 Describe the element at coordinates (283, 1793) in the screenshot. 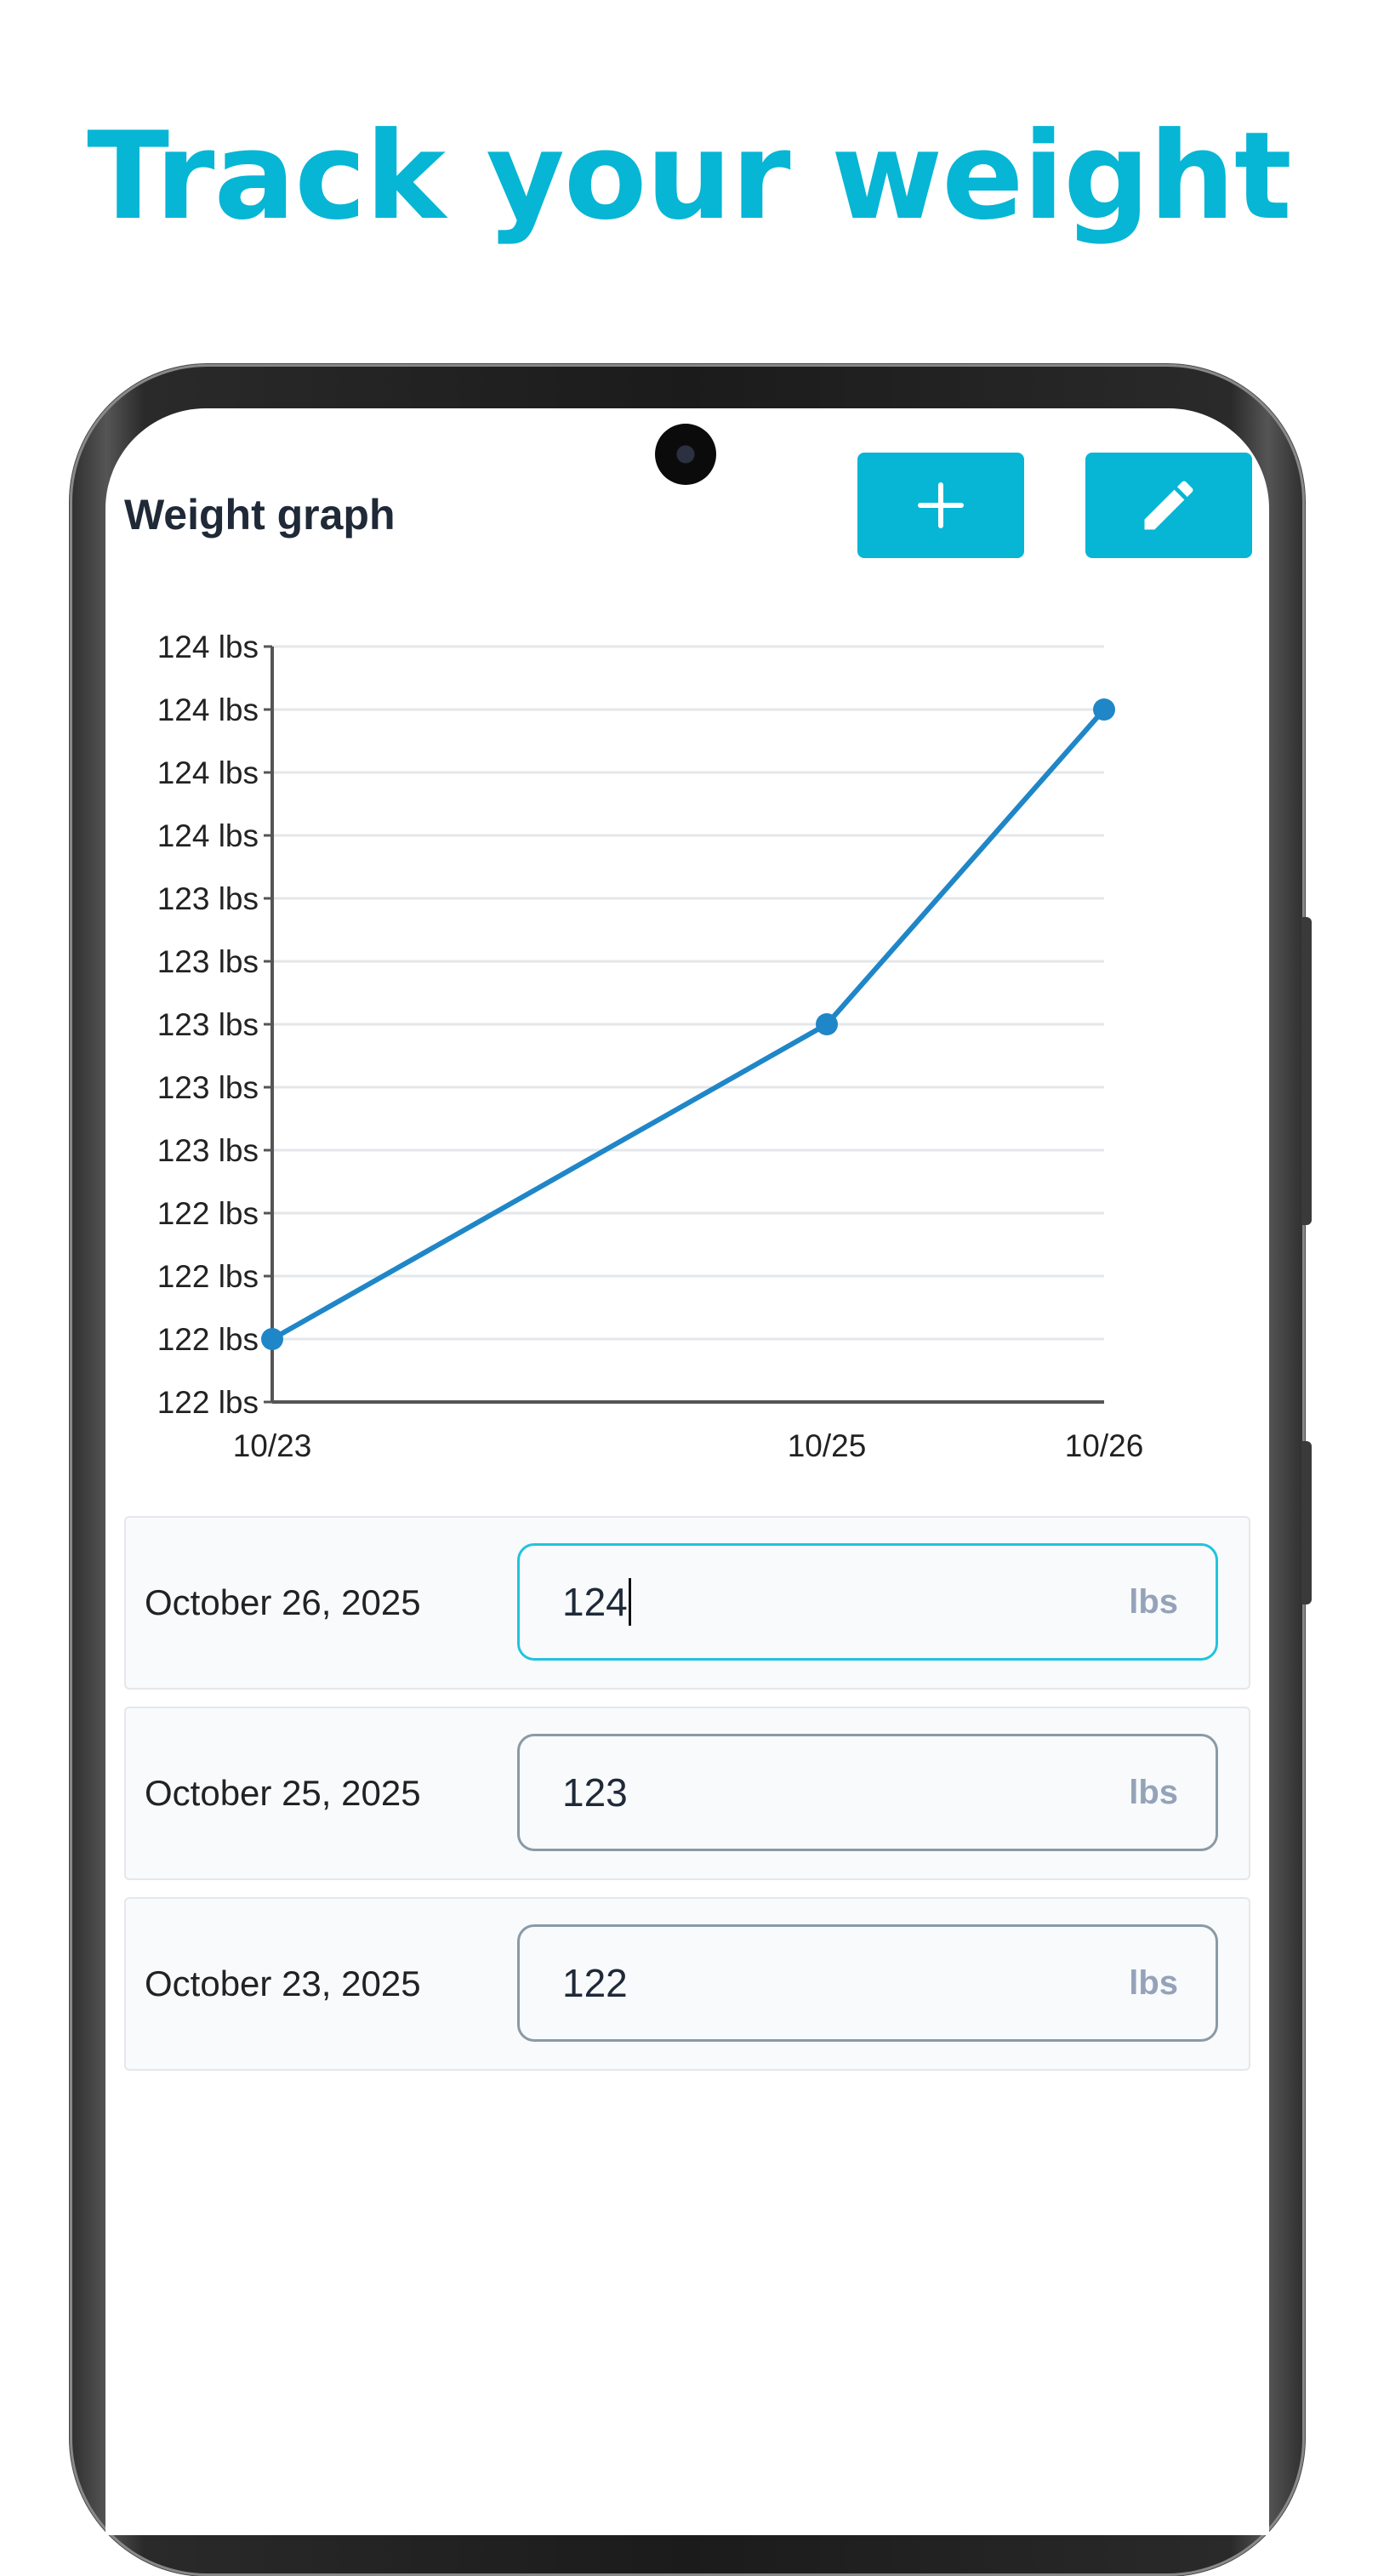

I see `entry-date: October 25, 2025` at that location.